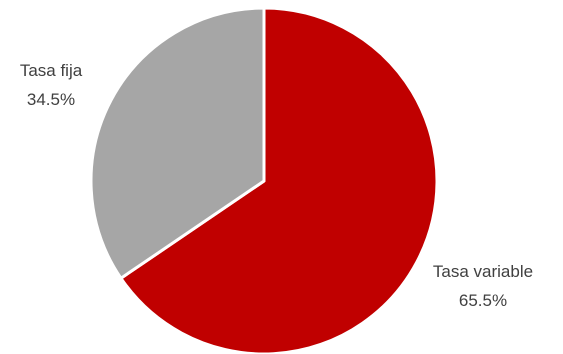  I want to click on slice-label-tasa-fija-name: Tasa fija, so click(51, 70).